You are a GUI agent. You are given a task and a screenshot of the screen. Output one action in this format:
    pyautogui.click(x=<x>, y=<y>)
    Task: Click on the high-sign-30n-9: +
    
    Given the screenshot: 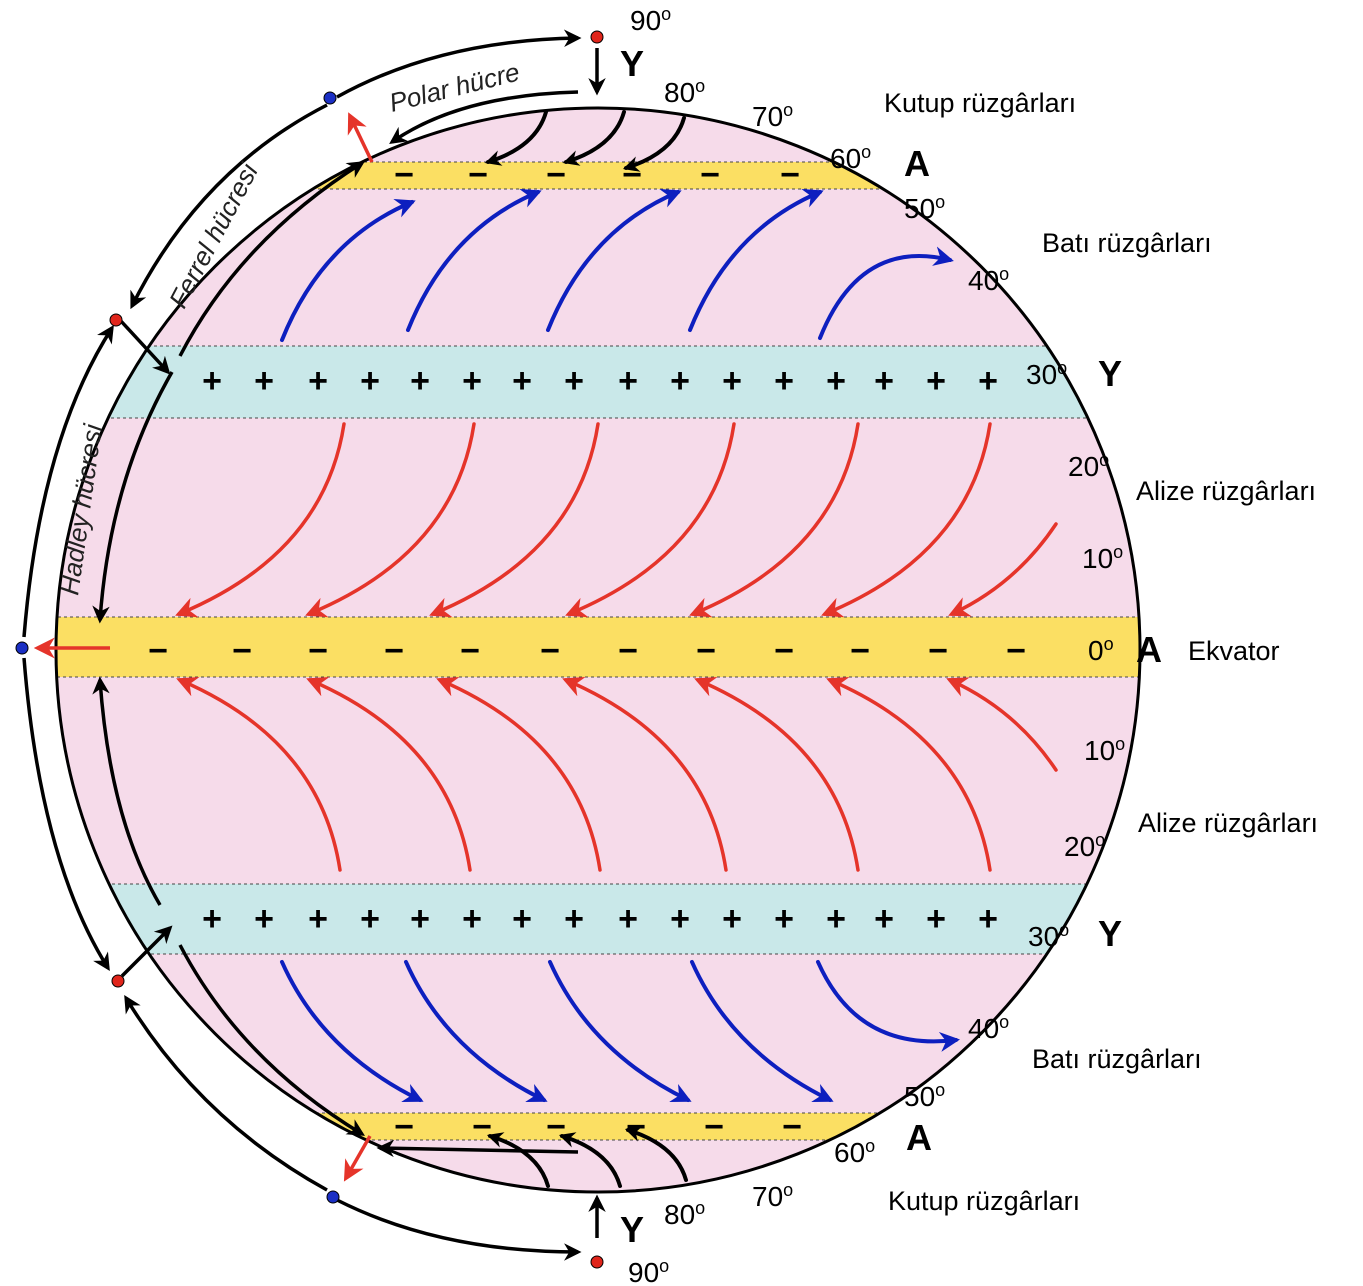 What is the action you would take?
    pyautogui.click(x=680, y=381)
    